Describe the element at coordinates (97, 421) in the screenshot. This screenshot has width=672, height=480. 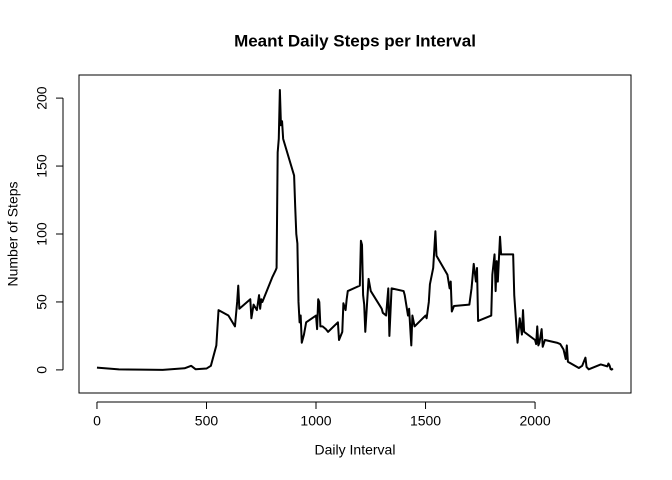
I see `x-tick-label: 0` at that location.